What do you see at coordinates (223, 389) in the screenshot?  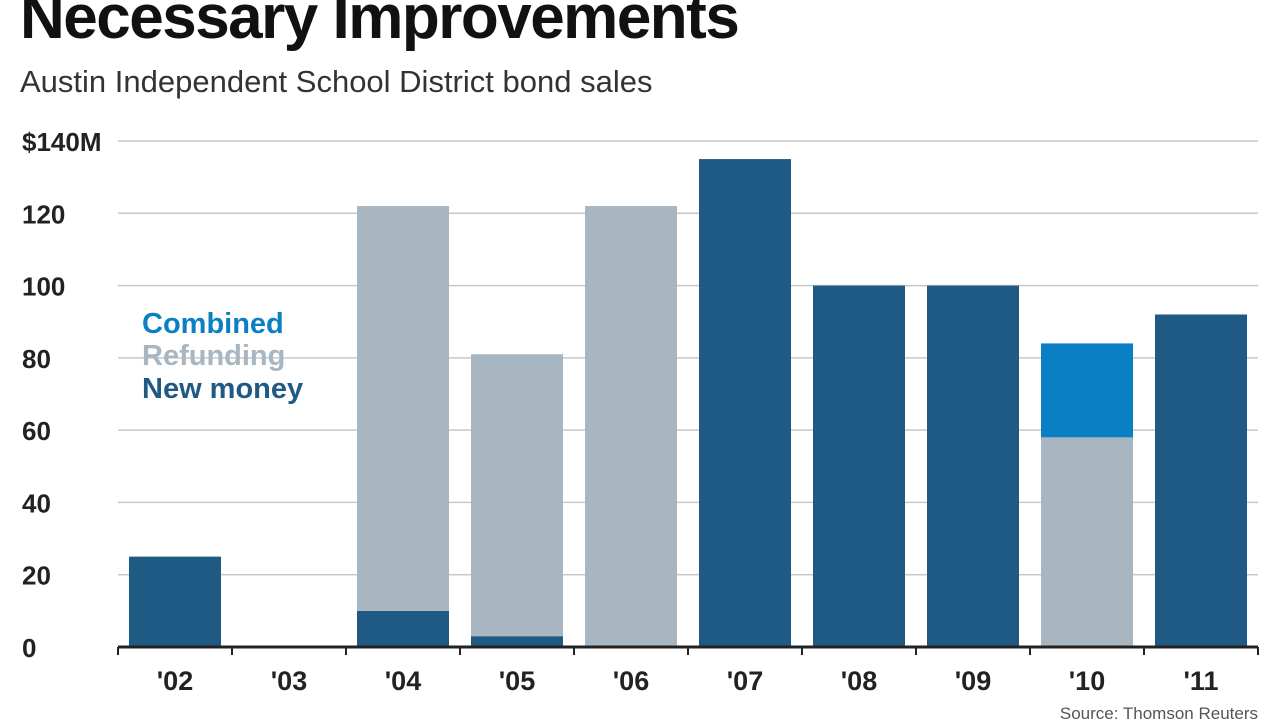 I see `legend-new-money: New money` at bounding box center [223, 389].